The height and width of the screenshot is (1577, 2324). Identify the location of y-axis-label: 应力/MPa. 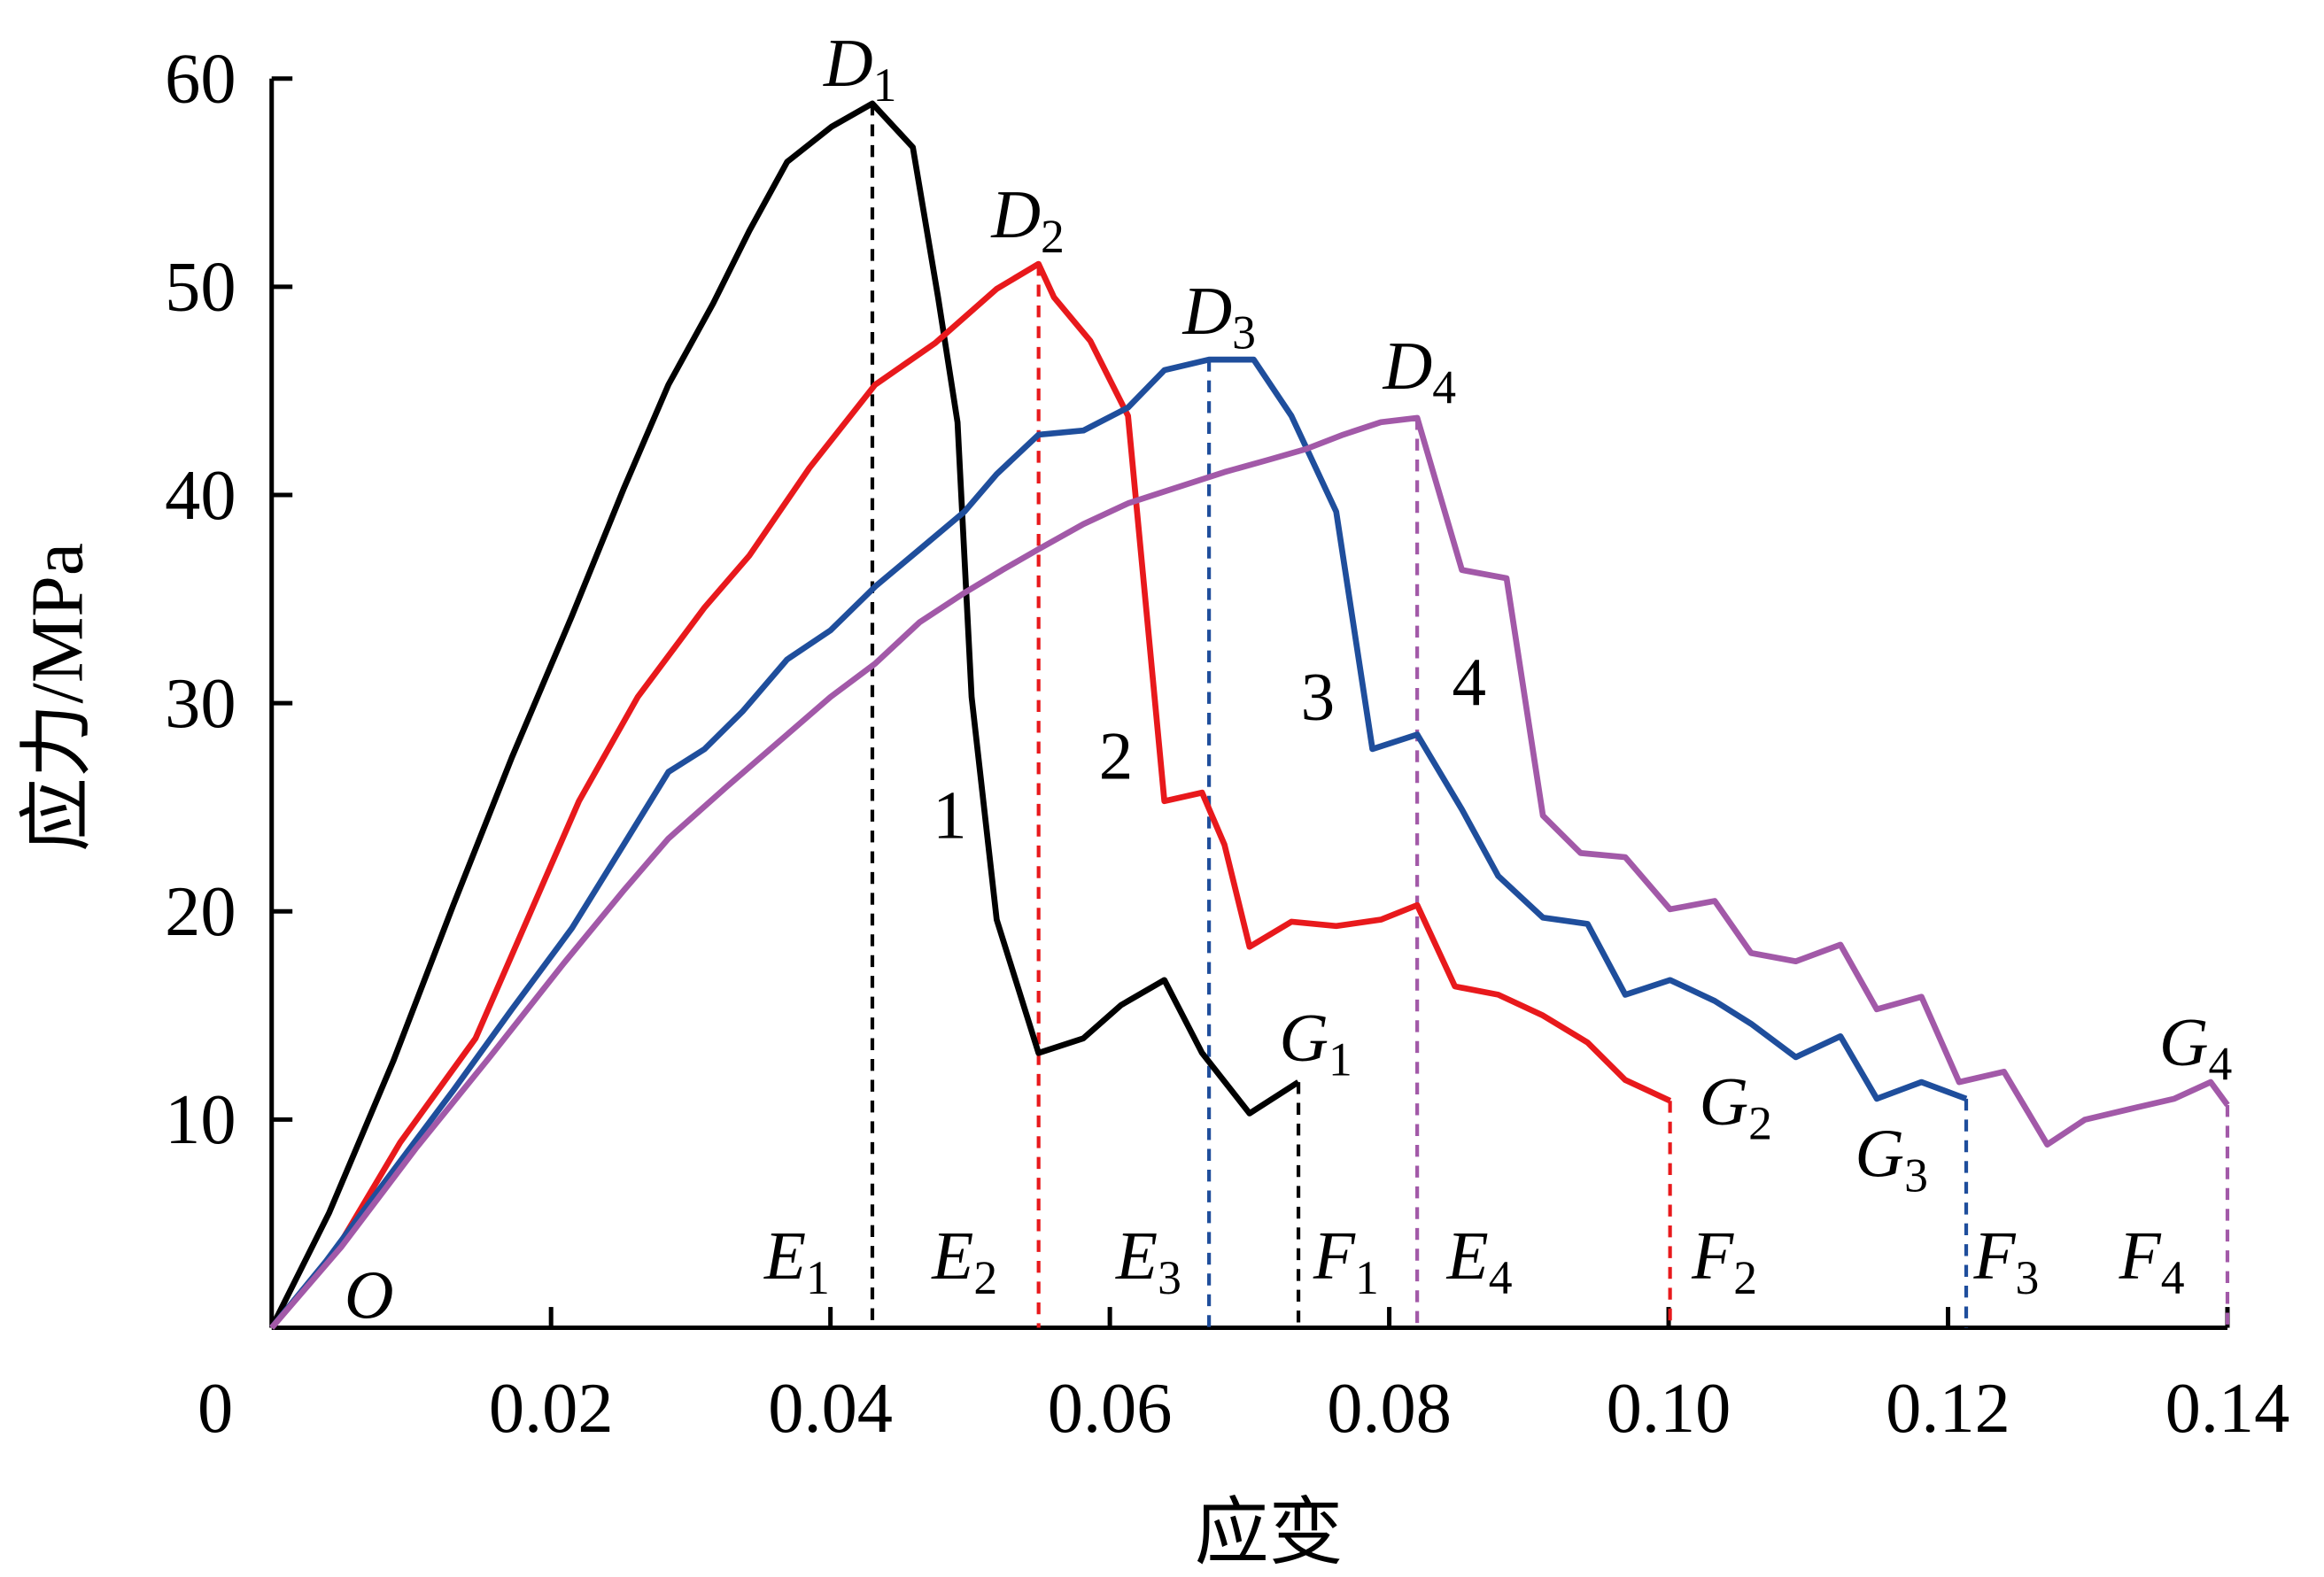
(57, 697).